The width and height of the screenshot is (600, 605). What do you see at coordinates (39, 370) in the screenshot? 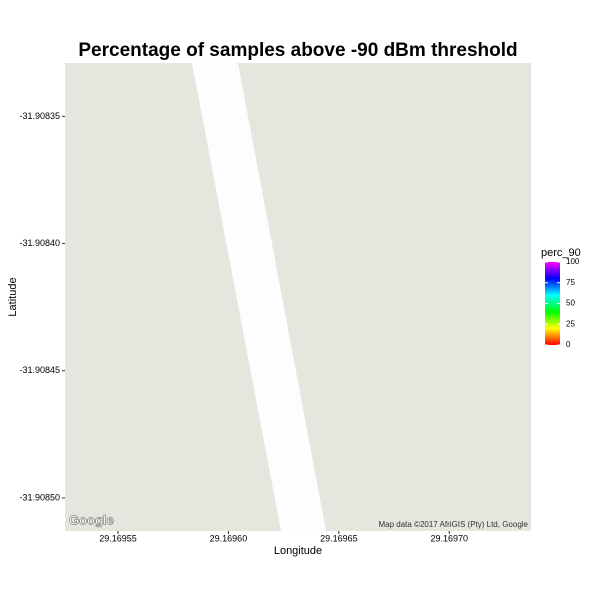
I see `y-tick-label: -31.90845` at bounding box center [39, 370].